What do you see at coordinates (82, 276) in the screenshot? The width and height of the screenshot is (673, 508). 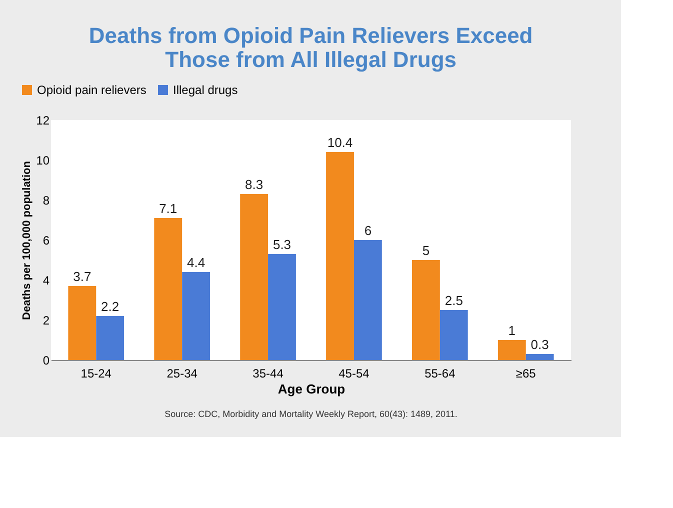 I see `data-label: 3.7` at bounding box center [82, 276].